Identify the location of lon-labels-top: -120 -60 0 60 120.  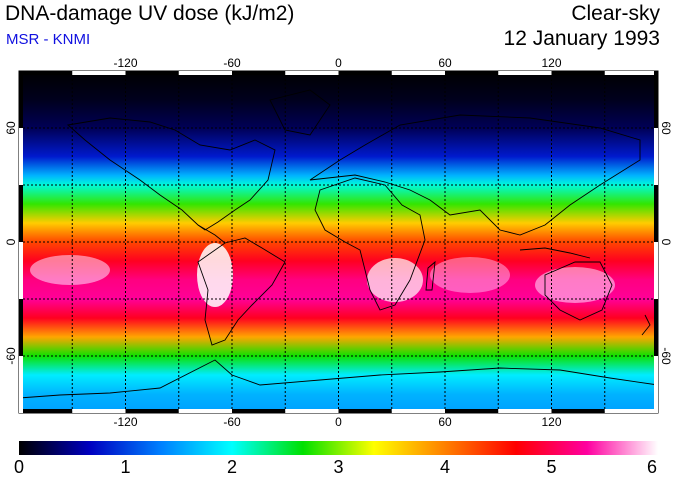
(337, 63).